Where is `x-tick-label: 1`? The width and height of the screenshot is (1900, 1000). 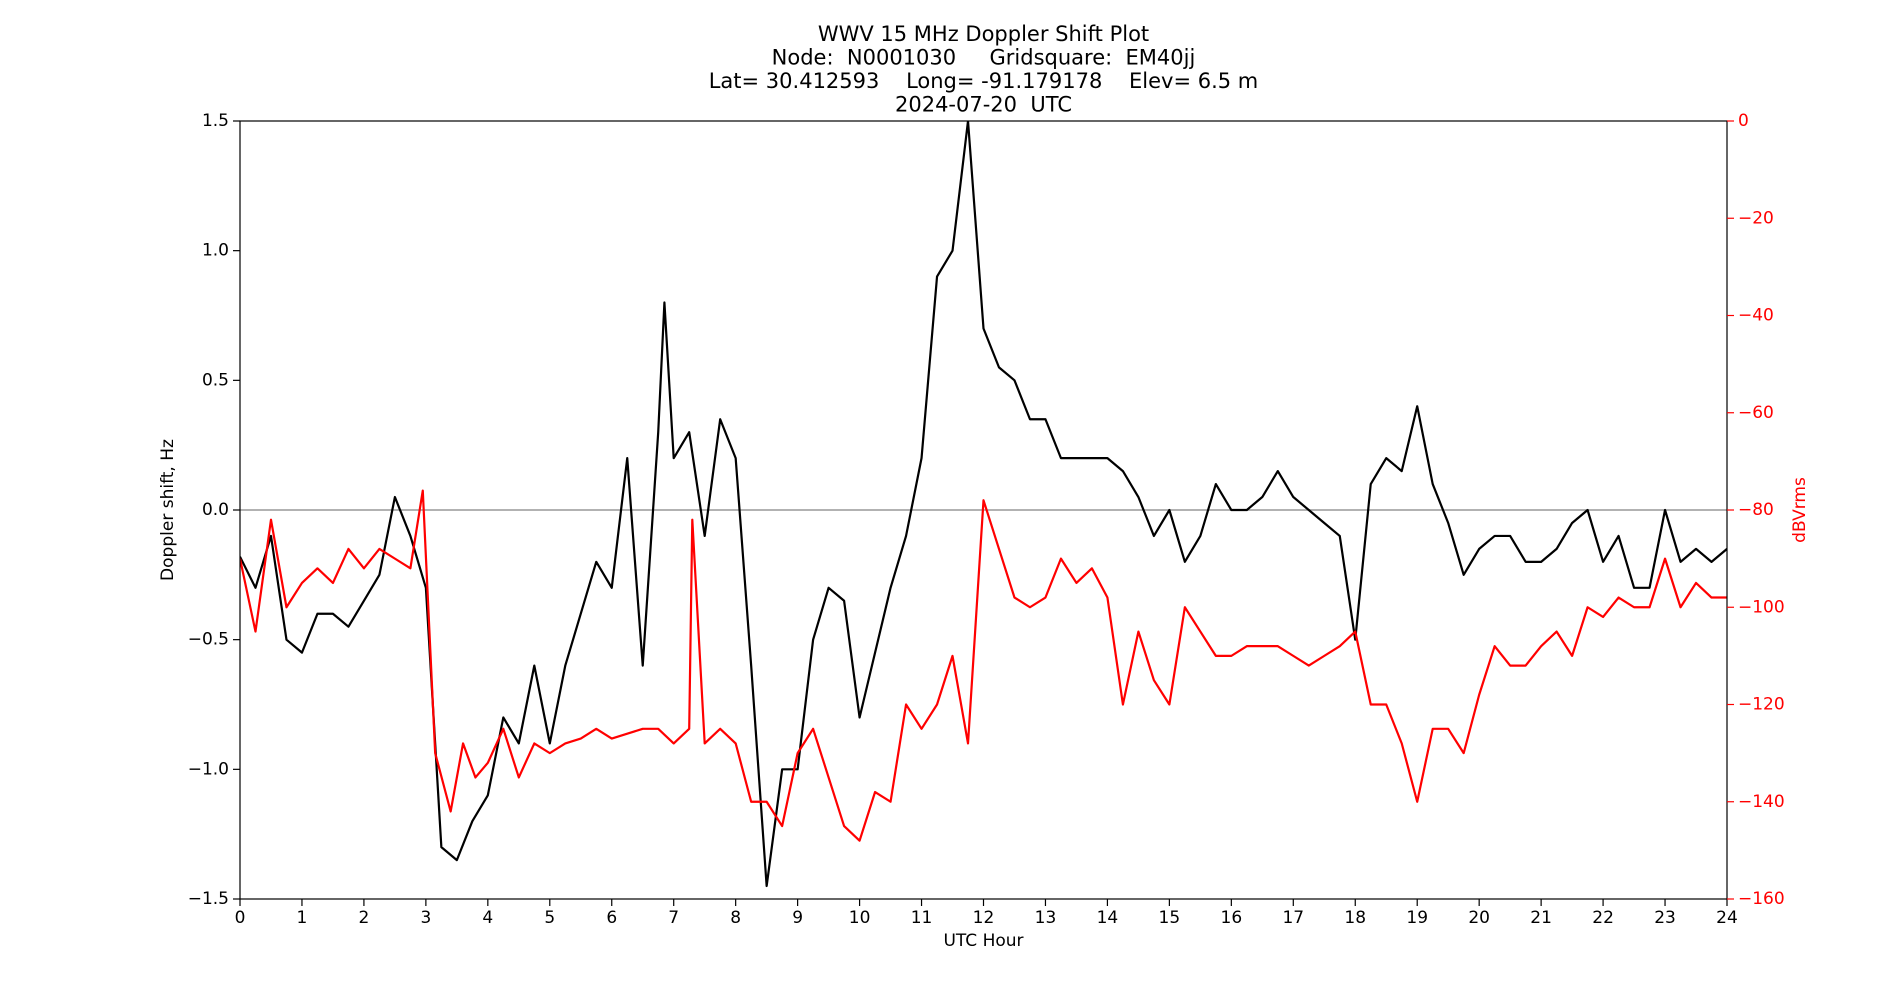
x-tick-label: 1 is located at coordinates (302, 918).